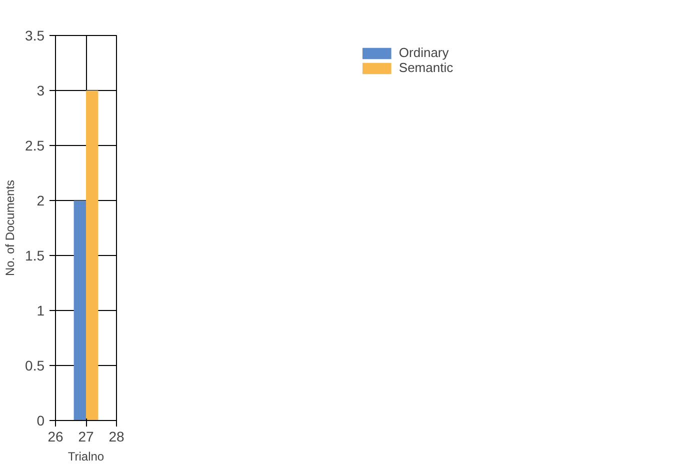 The height and width of the screenshot is (470, 699). Describe the element at coordinates (426, 67) in the screenshot. I see `legend-label: Semantic` at that location.